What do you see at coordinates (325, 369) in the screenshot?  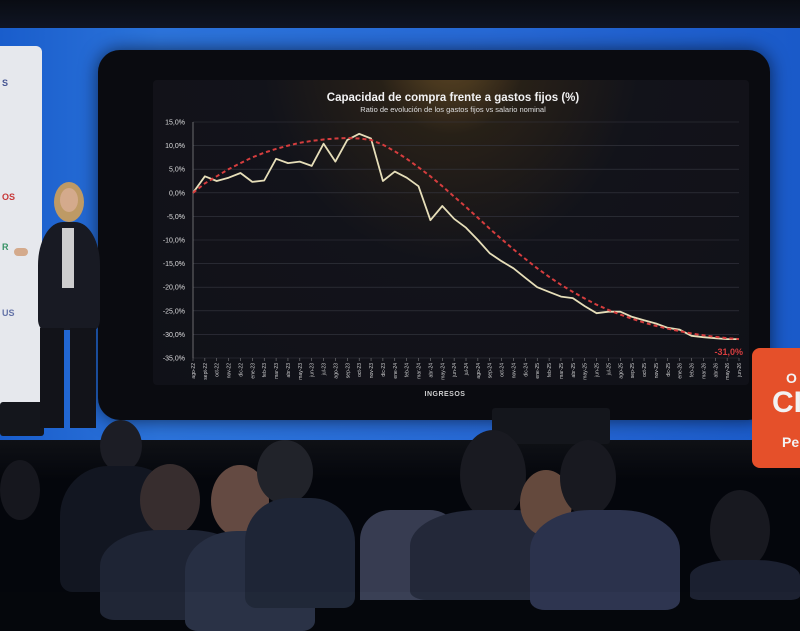 I see `x-tick-label: jul-23` at bounding box center [325, 369].